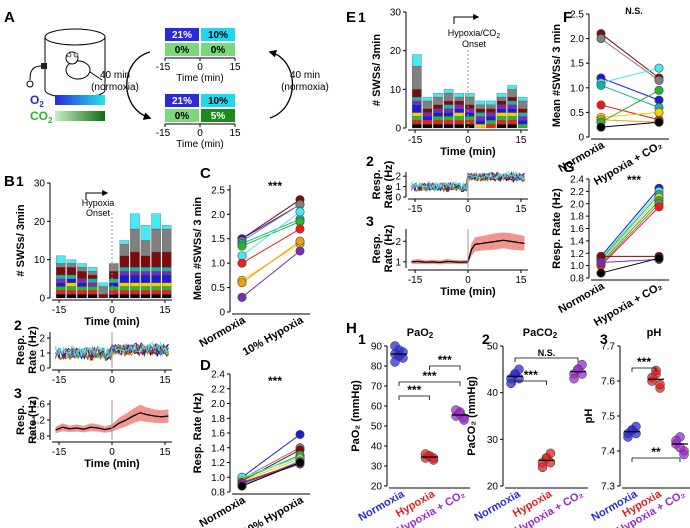  What do you see at coordinates (9, 181) in the screenshot?
I see `panel-label: B` at bounding box center [9, 181].